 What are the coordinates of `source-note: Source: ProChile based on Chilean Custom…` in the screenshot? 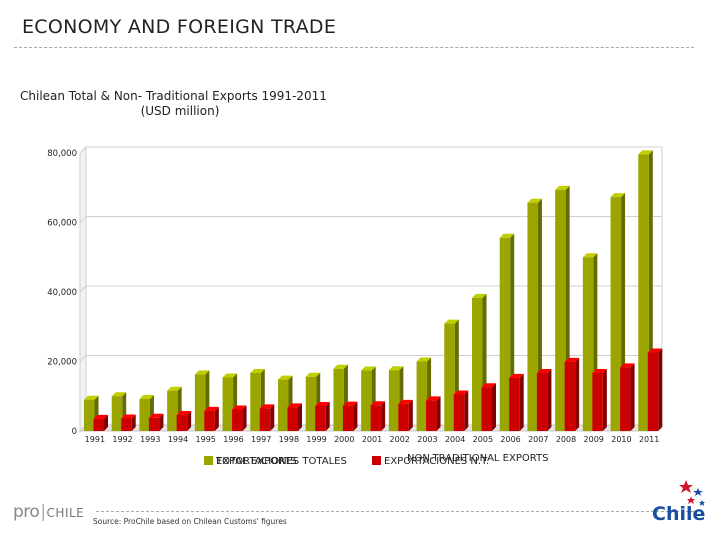 It's located at (190, 521).